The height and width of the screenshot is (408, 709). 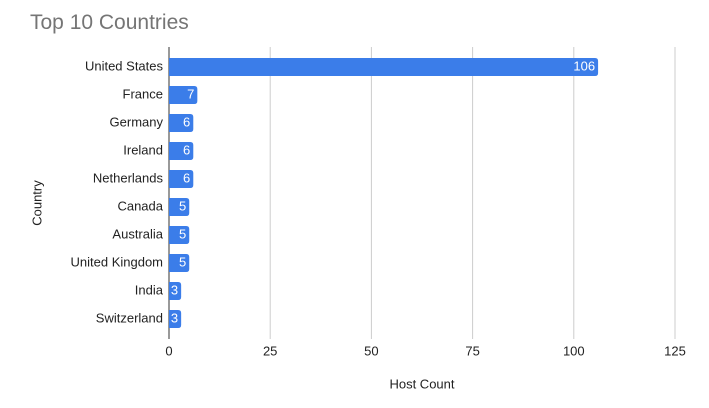 I want to click on y-tick-label: India, so click(x=149, y=289).